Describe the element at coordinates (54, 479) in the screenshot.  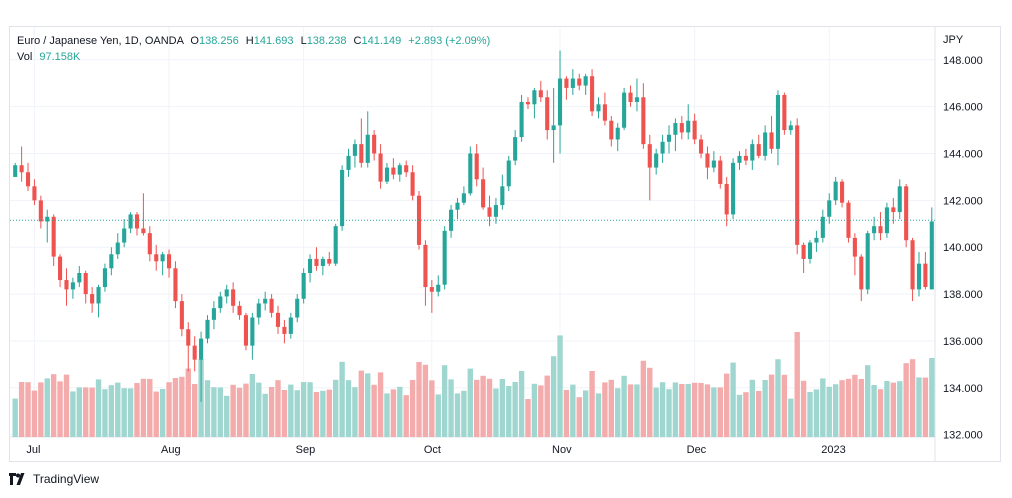
I see `tradingview-branding: TradingView` at that location.